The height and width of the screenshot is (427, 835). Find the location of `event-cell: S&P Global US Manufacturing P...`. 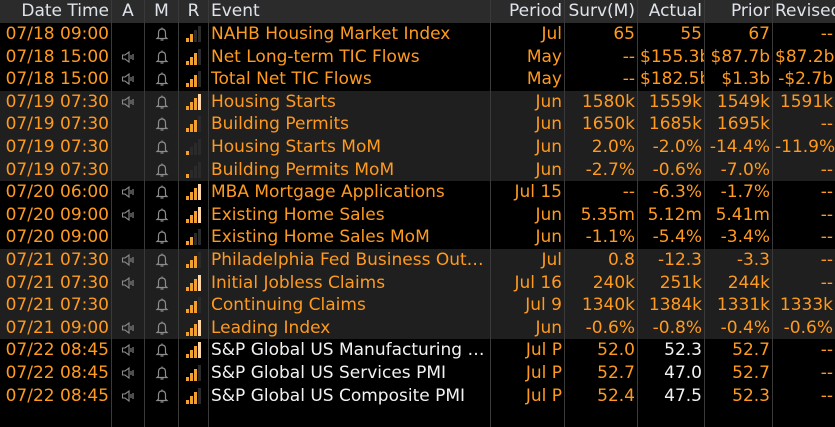

event-cell: S&P Global US Manufacturing P... is located at coordinates (351, 350).